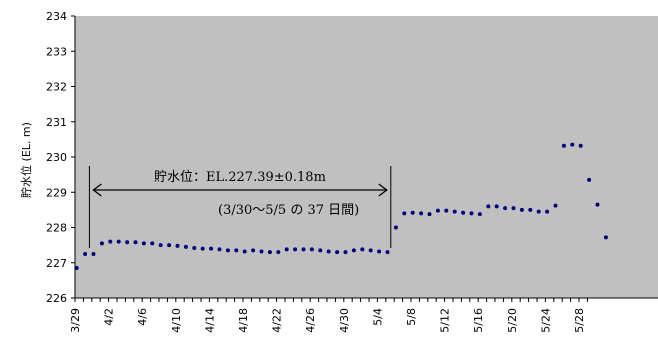 The width and height of the screenshot is (658, 338). I want to click on y-tick-label: 232, so click(56, 87).